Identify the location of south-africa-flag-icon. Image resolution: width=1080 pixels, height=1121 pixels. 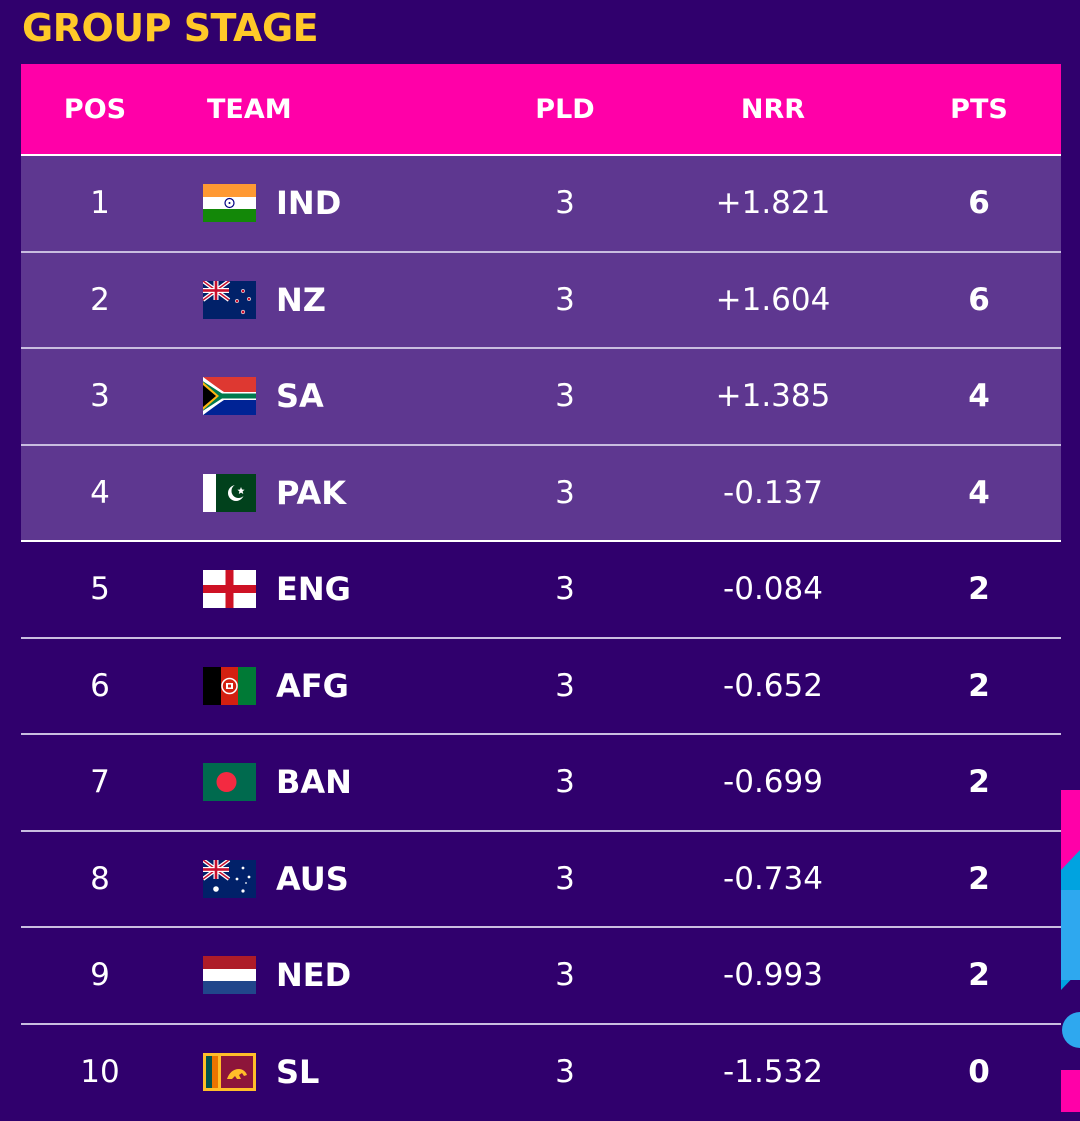
(229, 396).